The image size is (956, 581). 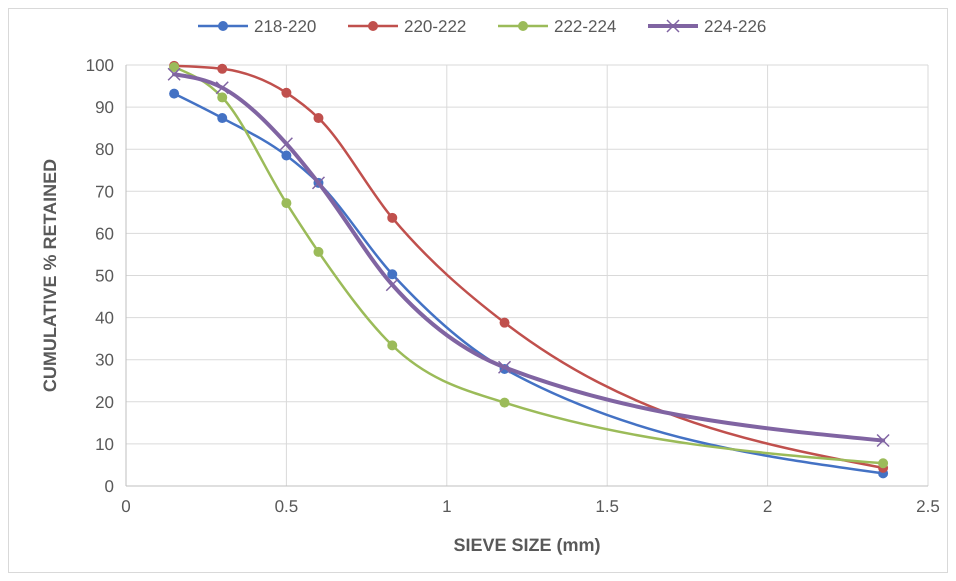 What do you see at coordinates (527, 545) in the screenshot?
I see `x-axis-title: SIEVE SIZE (mm)` at bounding box center [527, 545].